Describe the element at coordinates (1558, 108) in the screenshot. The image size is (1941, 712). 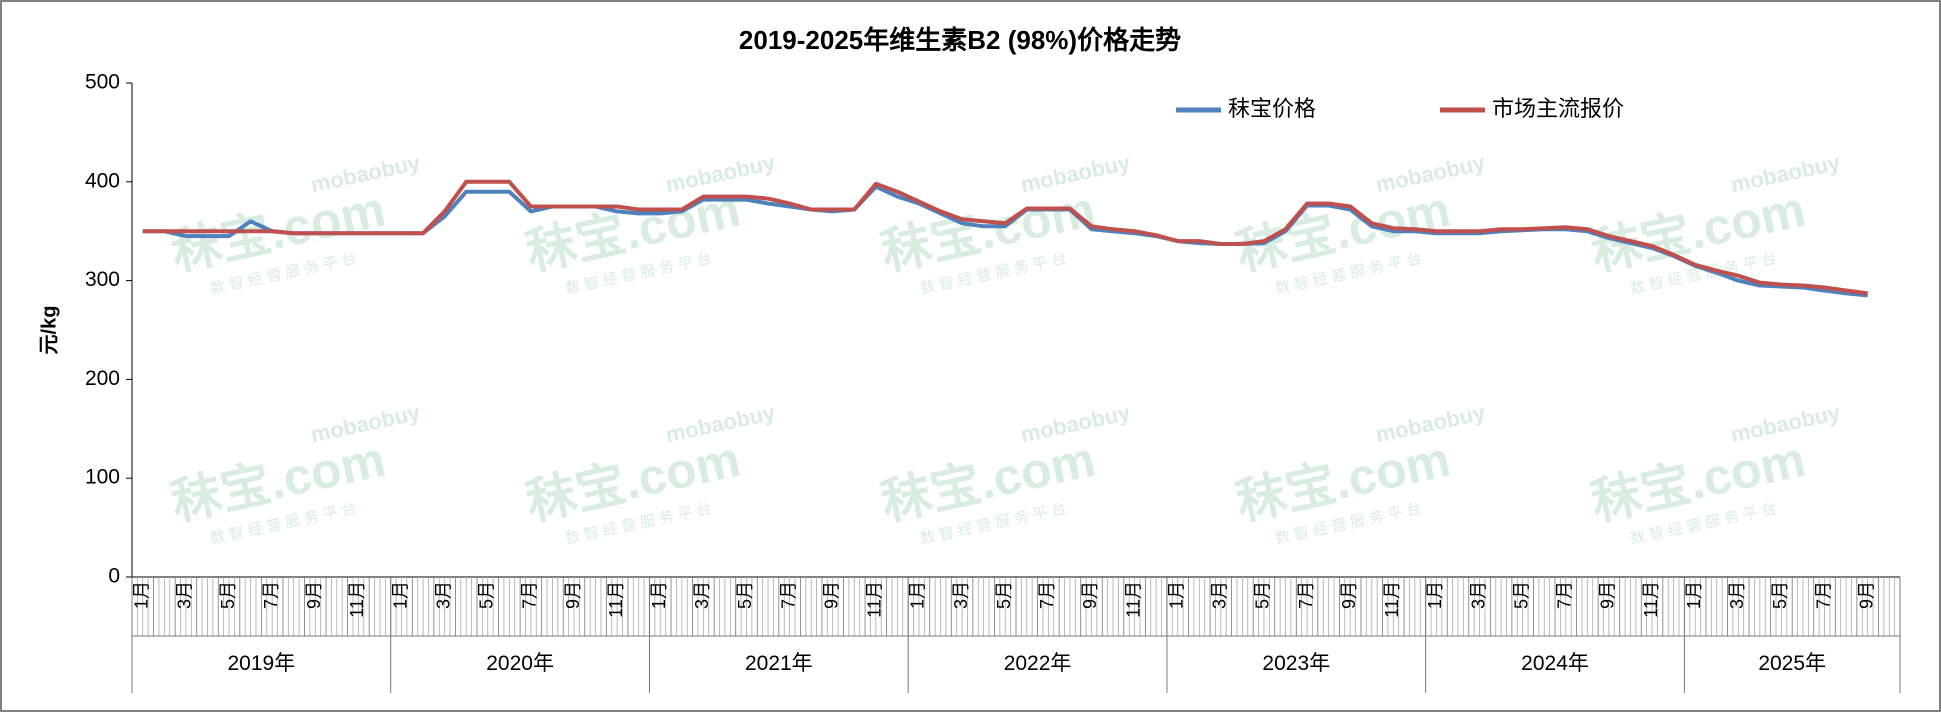
I see `legend-label: 市场主流报价` at that location.